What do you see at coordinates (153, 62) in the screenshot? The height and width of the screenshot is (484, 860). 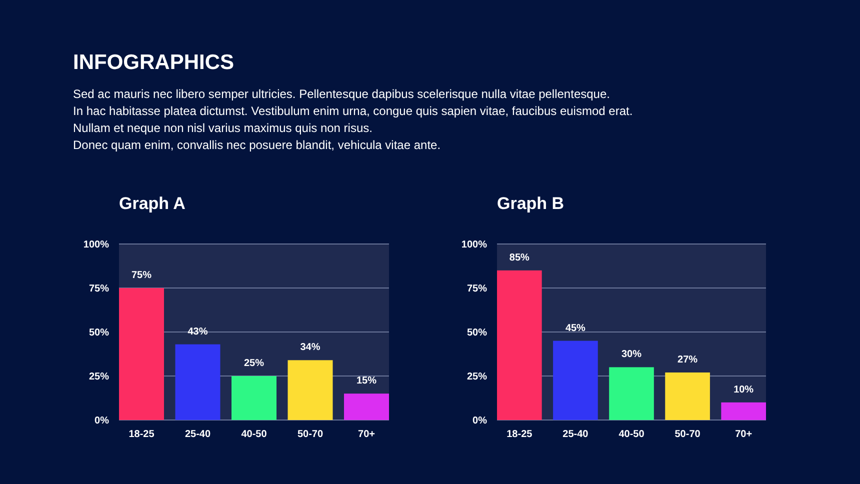 I see `text: INFOGRAPHICS` at bounding box center [153, 62].